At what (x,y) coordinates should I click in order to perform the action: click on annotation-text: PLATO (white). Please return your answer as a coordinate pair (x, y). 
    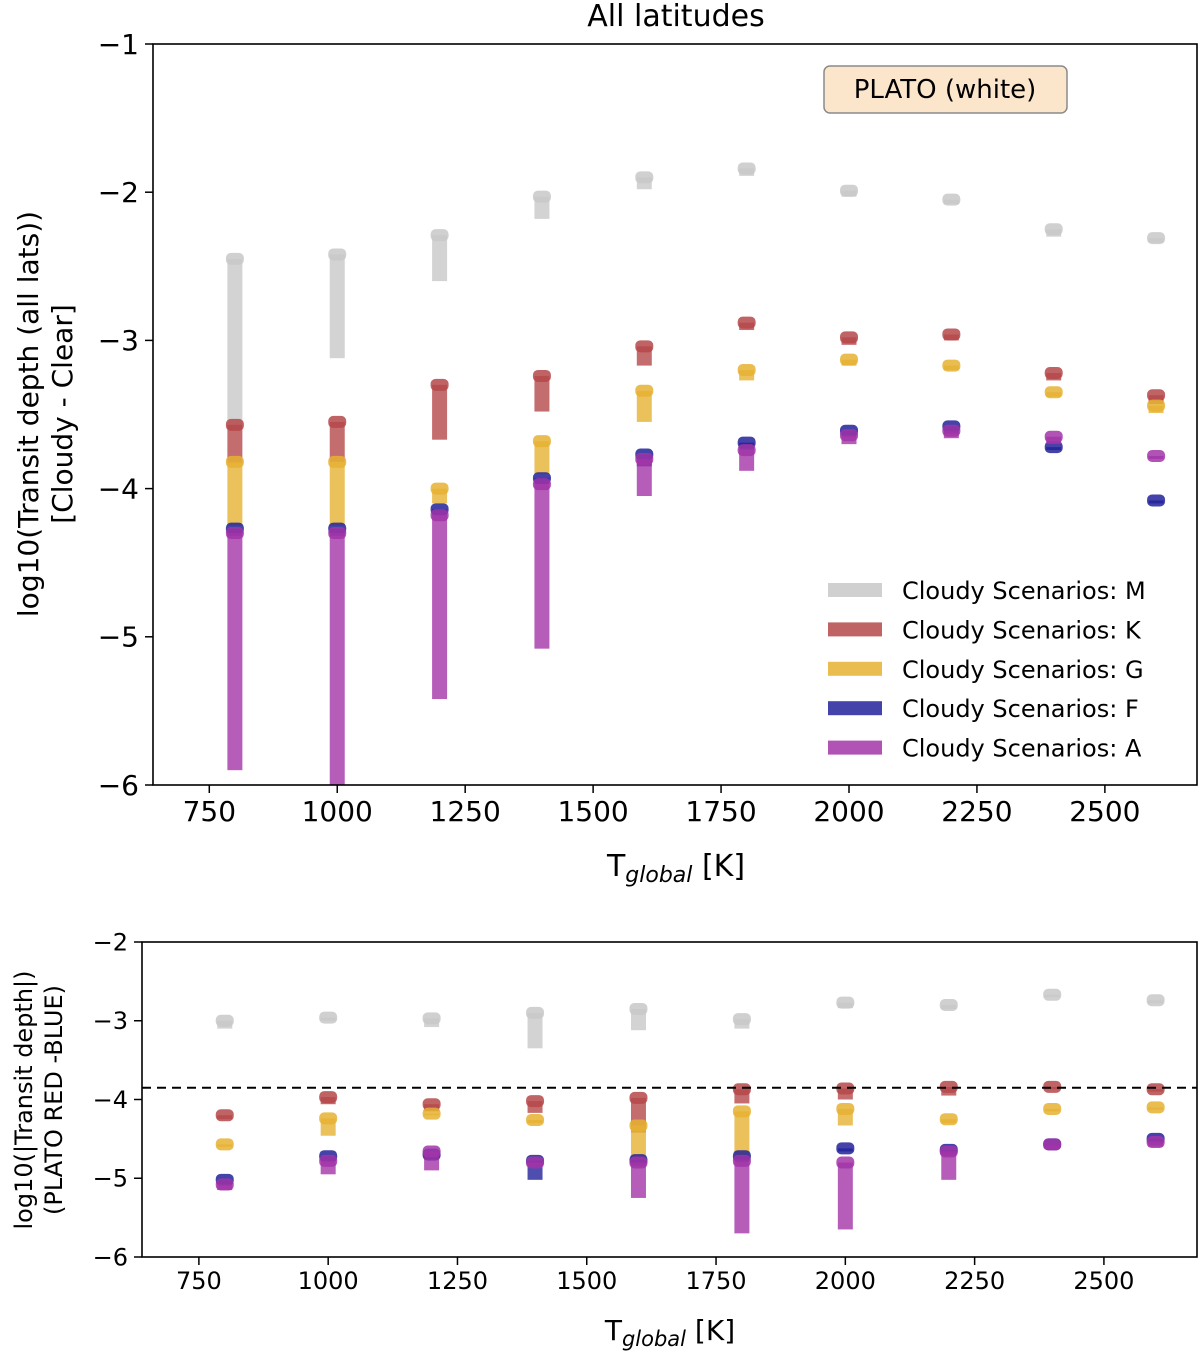
    Looking at the image, I should click on (945, 90).